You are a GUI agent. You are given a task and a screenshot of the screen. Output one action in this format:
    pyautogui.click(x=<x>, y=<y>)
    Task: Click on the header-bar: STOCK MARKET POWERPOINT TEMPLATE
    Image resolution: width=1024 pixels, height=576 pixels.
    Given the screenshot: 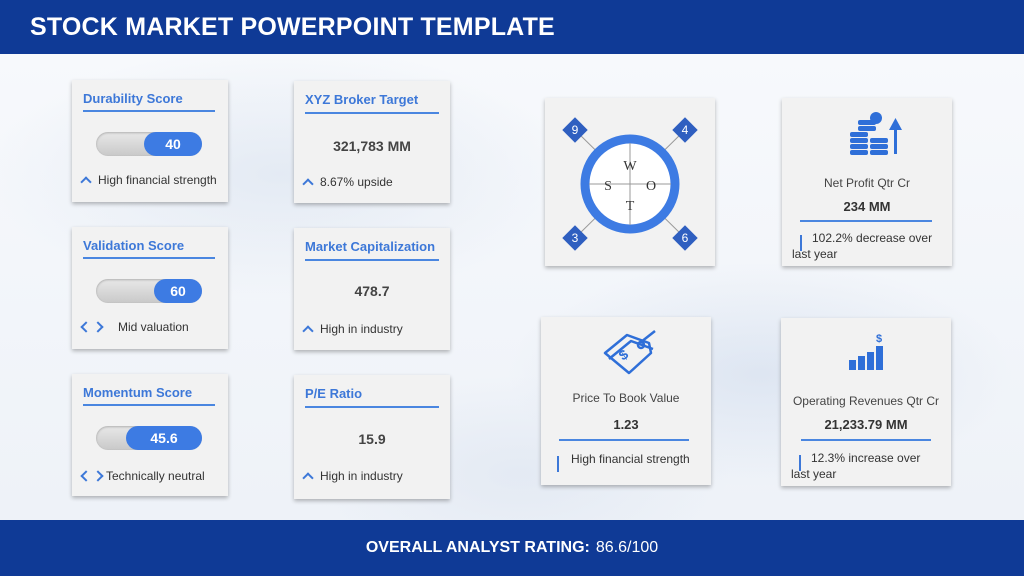 What is the action you would take?
    pyautogui.click(x=512, y=27)
    